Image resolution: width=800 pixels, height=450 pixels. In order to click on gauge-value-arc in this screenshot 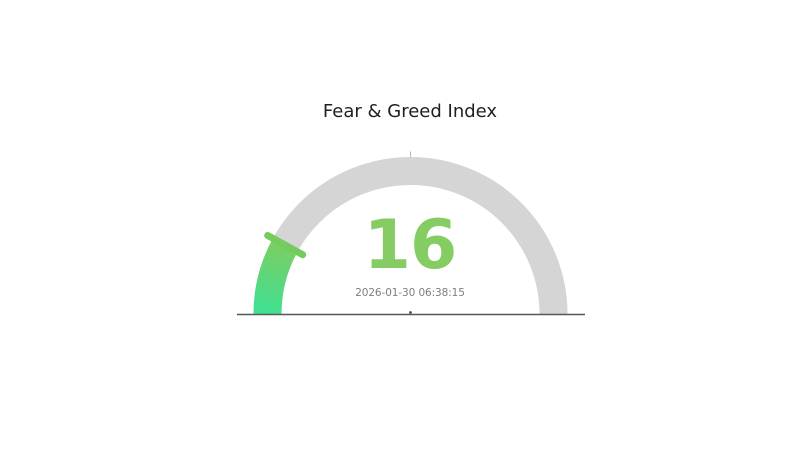, I will do `click(275, 276)`.